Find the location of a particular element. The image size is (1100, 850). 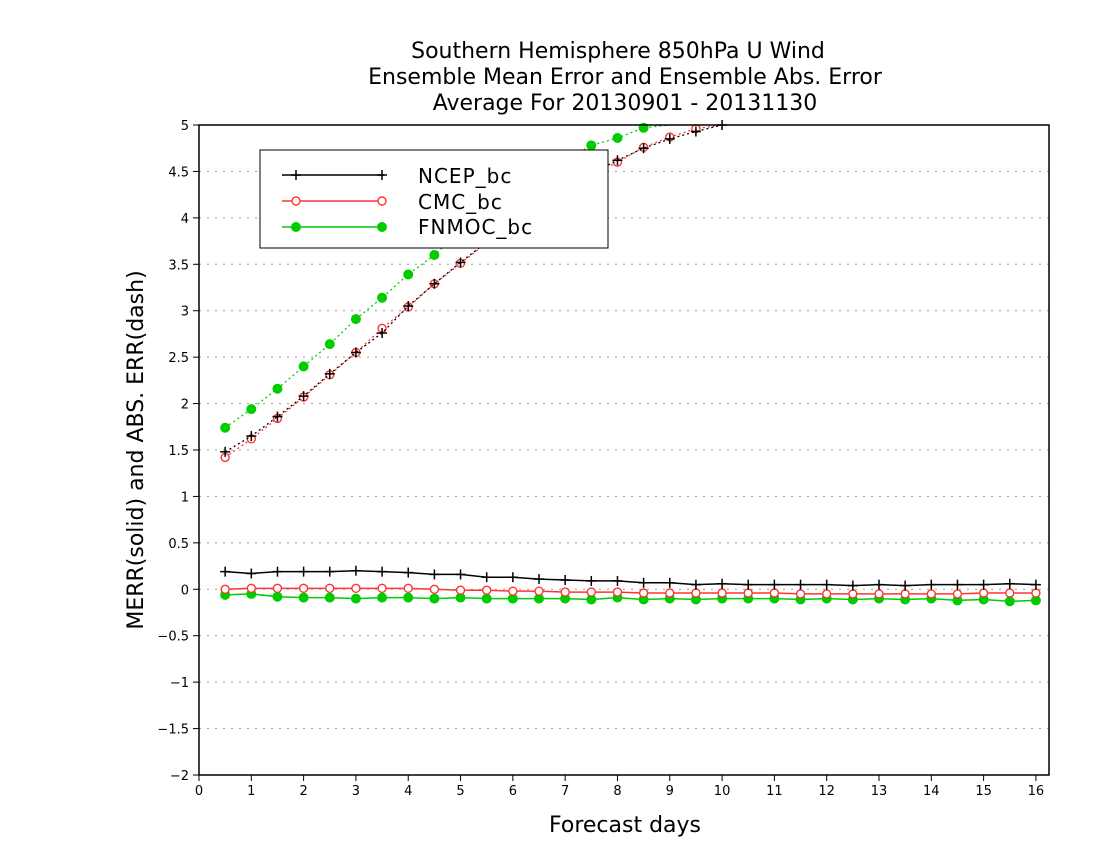

x-tick-label: 5 is located at coordinates (460, 791).